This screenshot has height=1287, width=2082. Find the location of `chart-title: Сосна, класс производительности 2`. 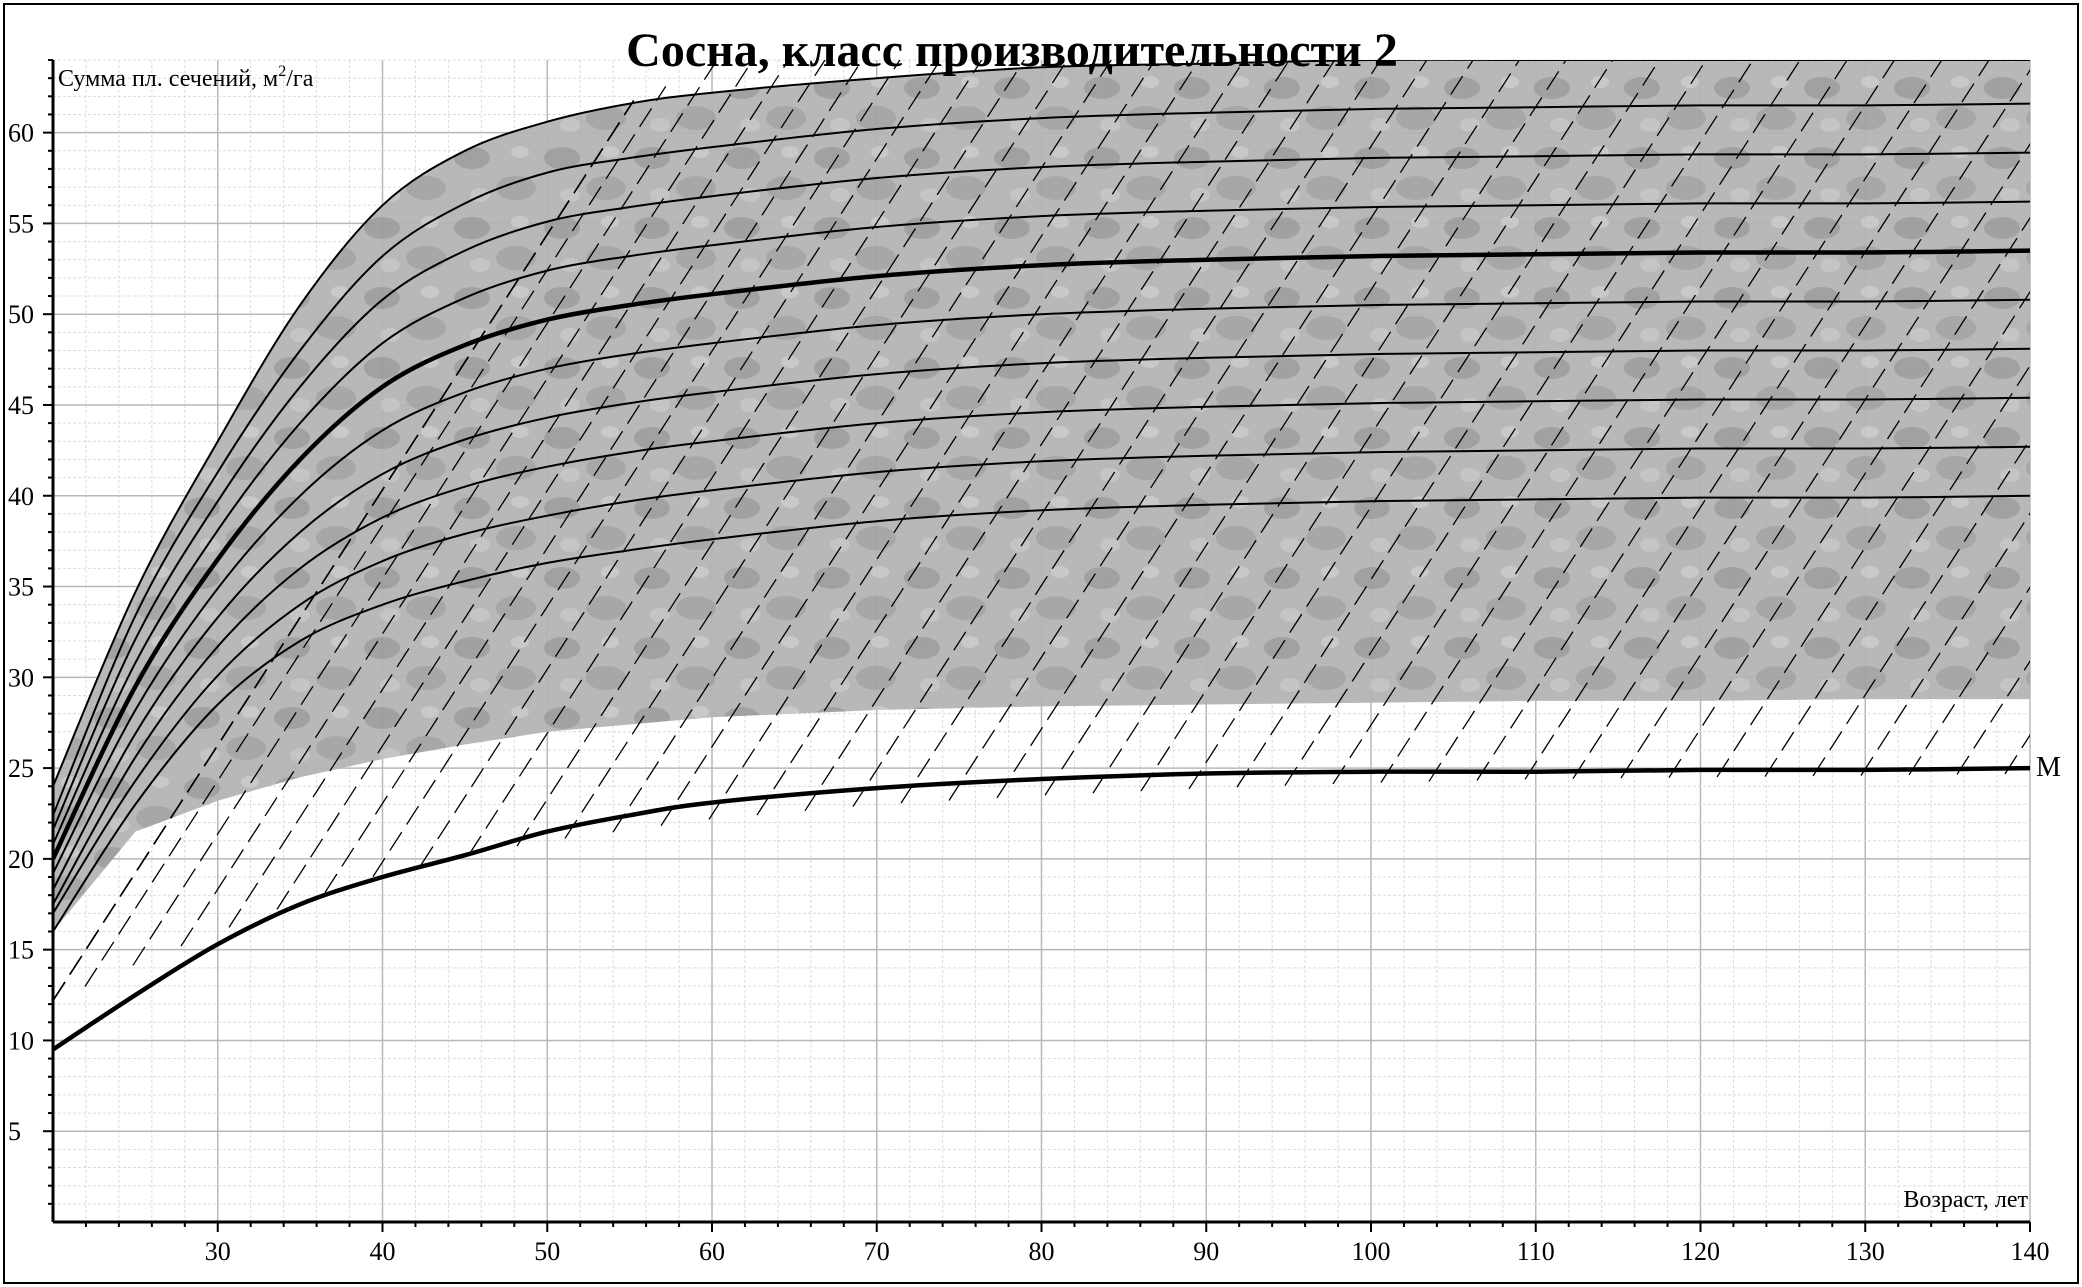

chart-title: Сосна, класс производительности 2 is located at coordinates (1012, 50).